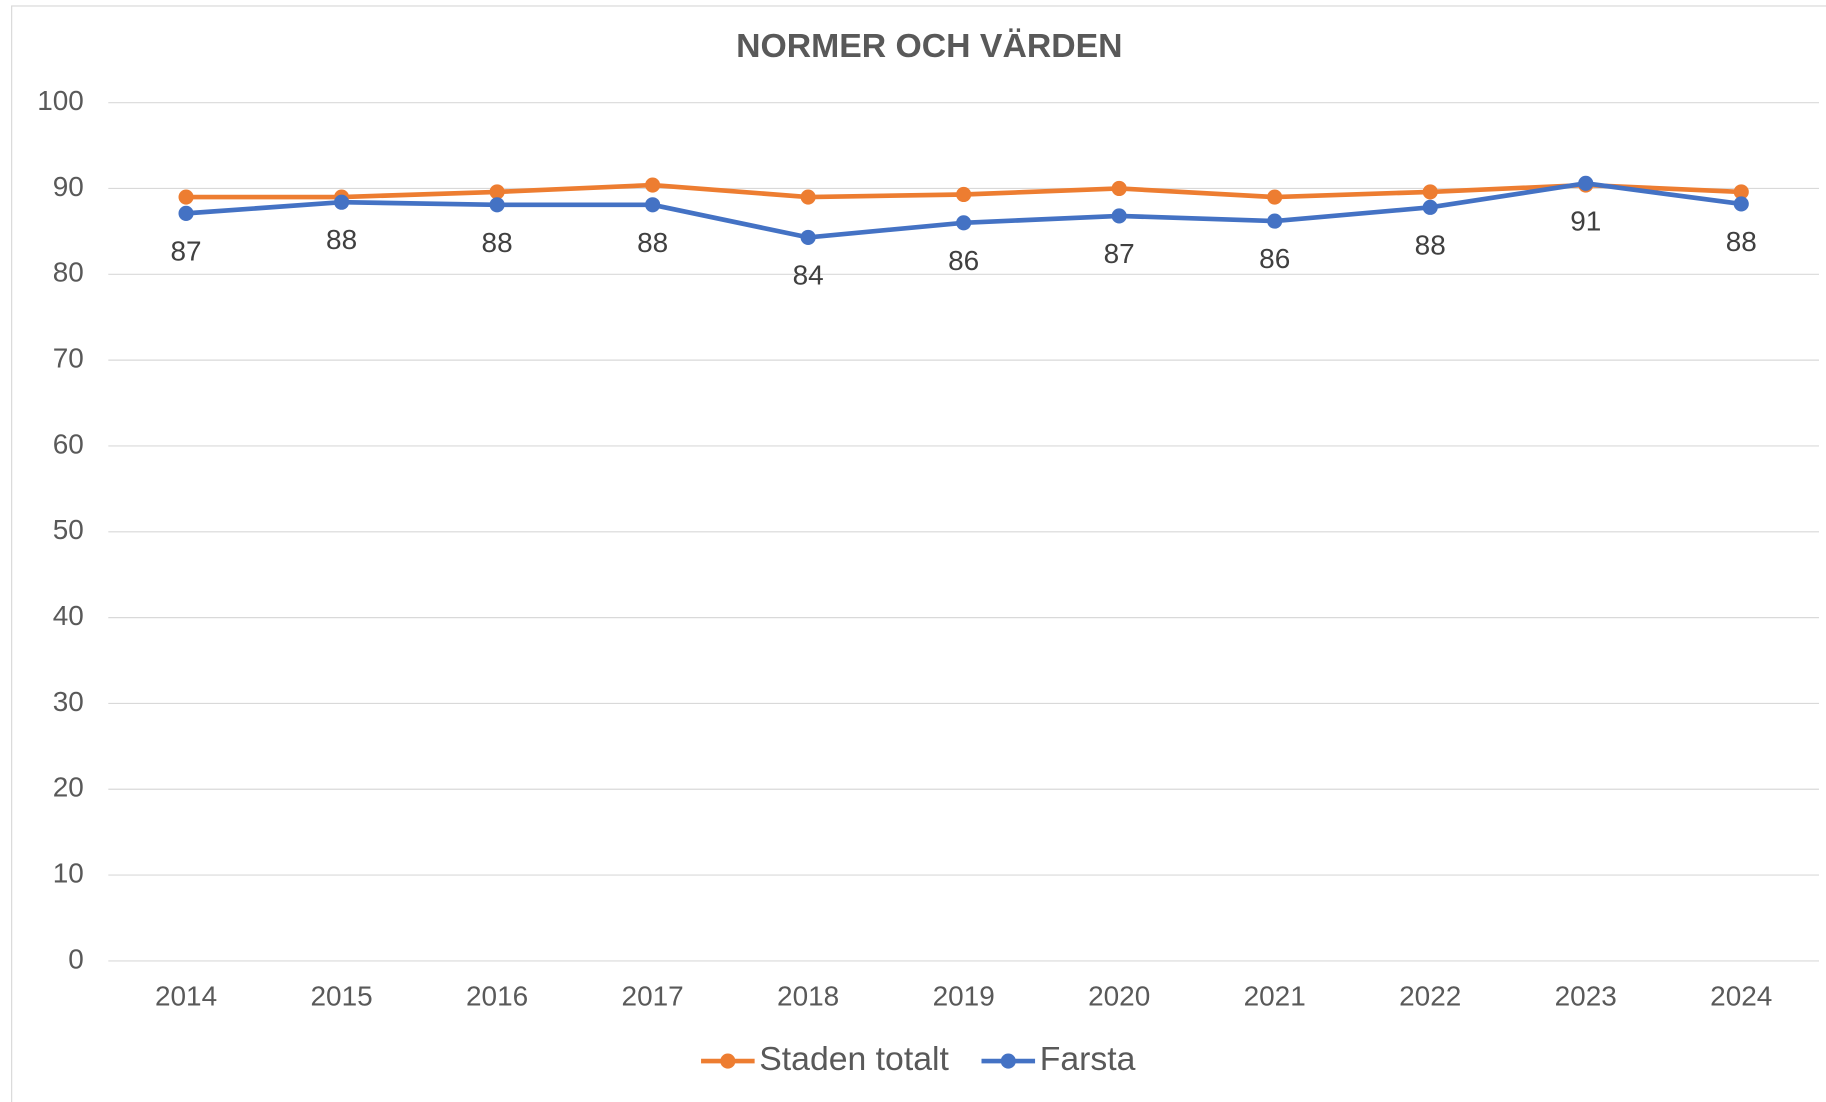  Describe the element at coordinates (854, 1059) in the screenshot. I see `legend-label: Staden totalt` at that location.